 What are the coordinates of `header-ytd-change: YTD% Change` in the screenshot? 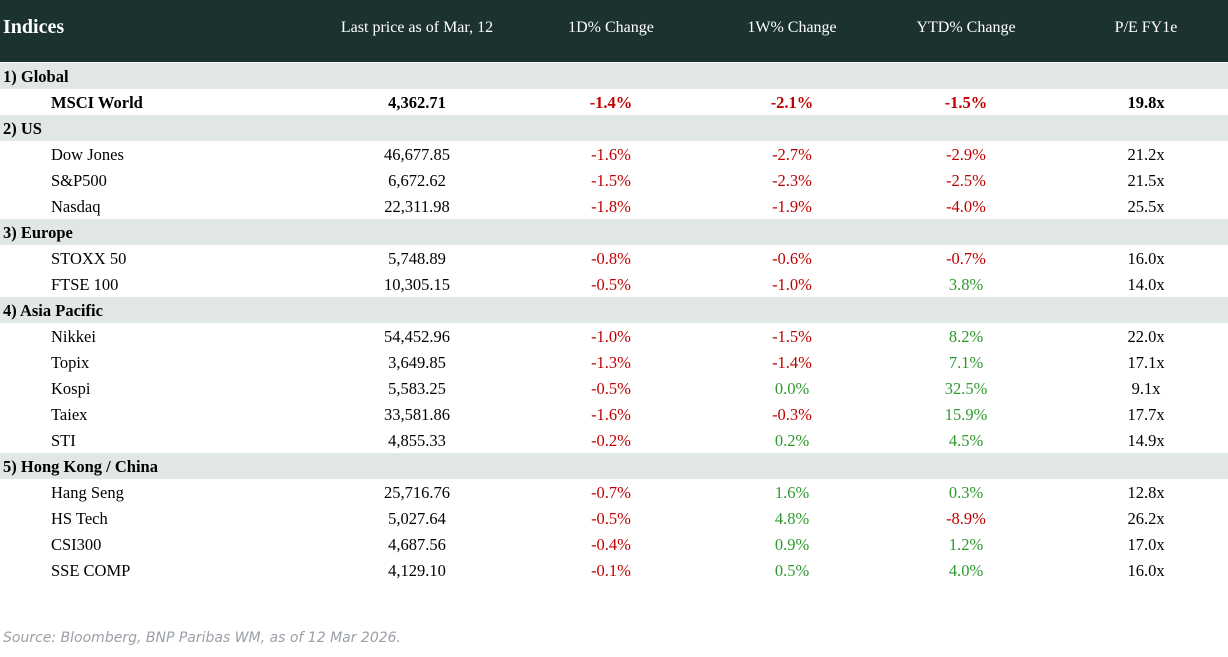 It's located at (966, 27).